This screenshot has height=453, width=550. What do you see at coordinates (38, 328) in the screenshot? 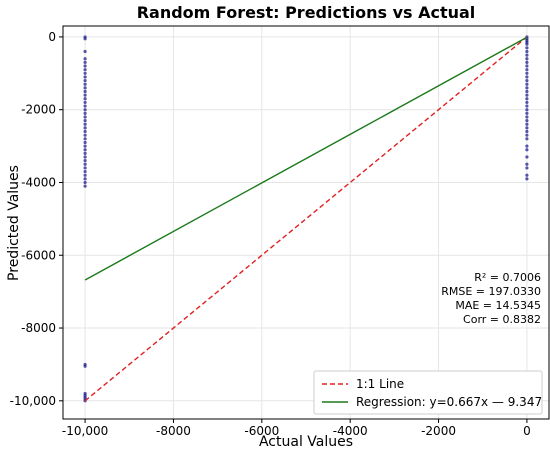
I see `y-tick-label: -8000` at bounding box center [38, 328].